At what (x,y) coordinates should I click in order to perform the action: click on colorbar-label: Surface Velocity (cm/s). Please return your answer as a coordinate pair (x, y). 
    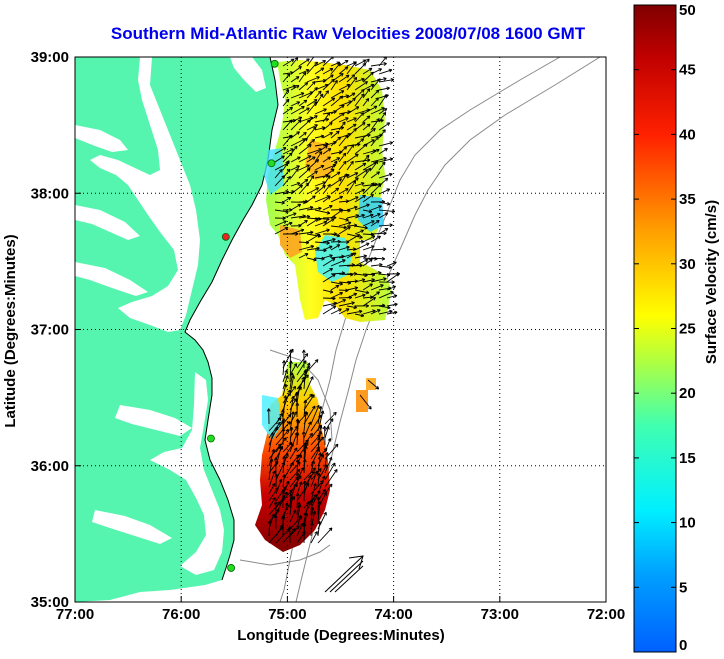
    Looking at the image, I should click on (711, 282).